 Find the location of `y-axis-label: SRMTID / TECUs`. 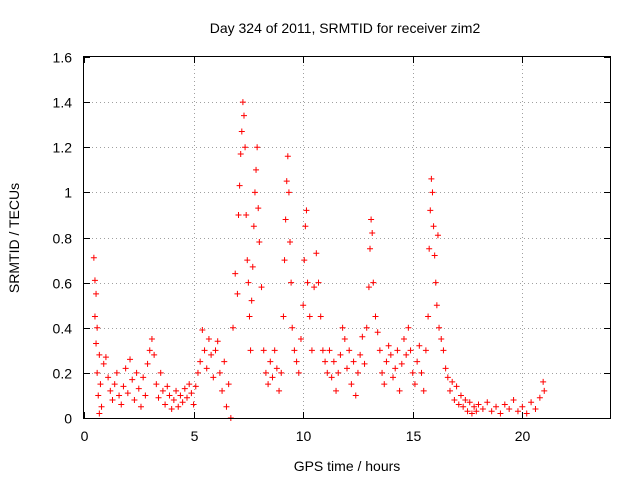

y-axis-label: SRMTID / TECUs is located at coordinates (14, 238).